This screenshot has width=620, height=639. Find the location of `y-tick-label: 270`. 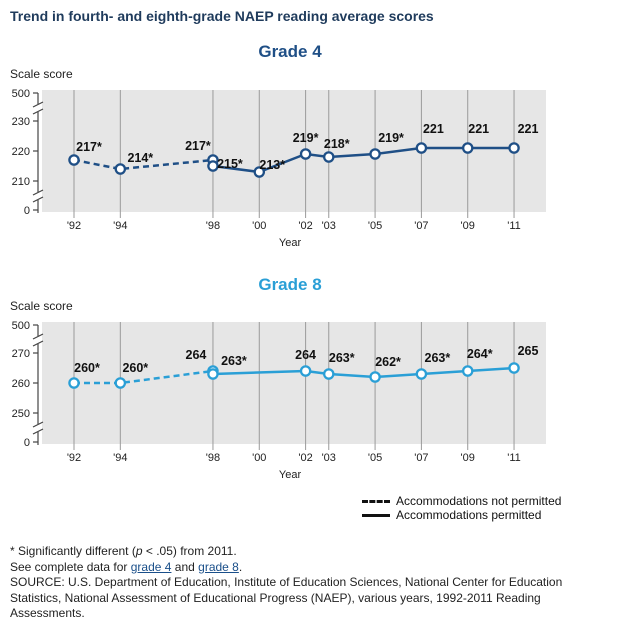

y-tick-label: 270 is located at coordinates (21, 354).